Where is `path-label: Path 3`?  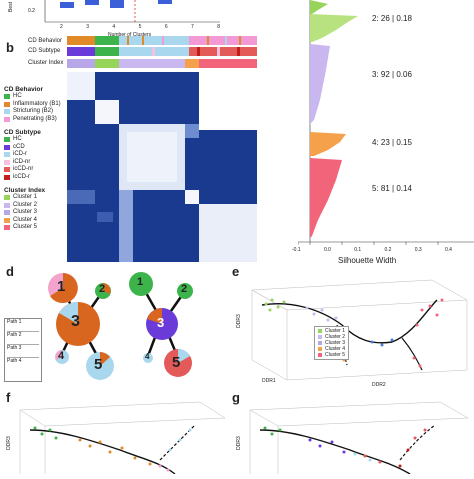
path-label: Path 3 is located at coordinates (14, 348).